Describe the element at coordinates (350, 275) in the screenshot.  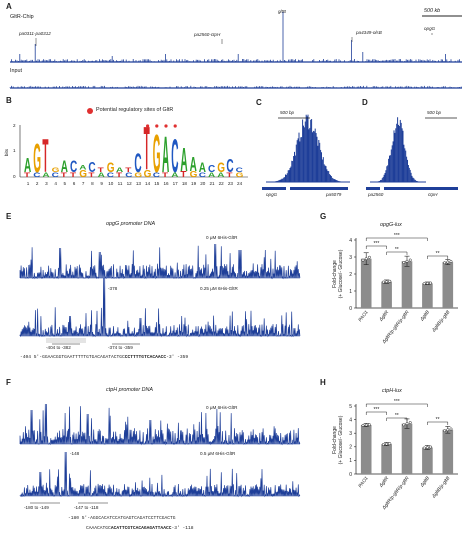
I see `y-tick-label: 2` at that location.